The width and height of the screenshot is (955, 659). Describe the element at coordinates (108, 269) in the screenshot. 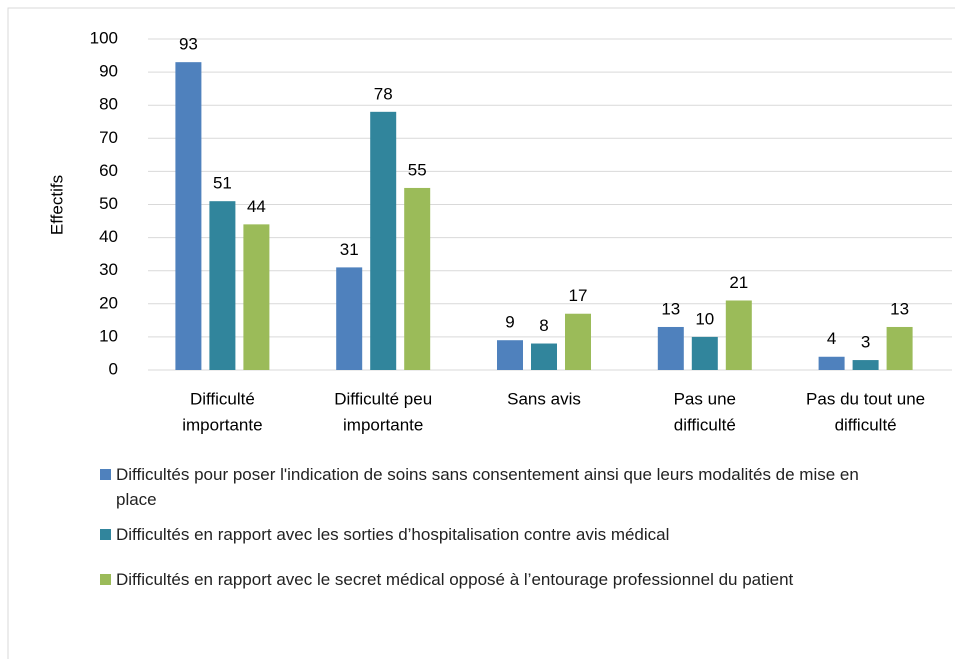

I see `y-tick-label: 30` at that location.